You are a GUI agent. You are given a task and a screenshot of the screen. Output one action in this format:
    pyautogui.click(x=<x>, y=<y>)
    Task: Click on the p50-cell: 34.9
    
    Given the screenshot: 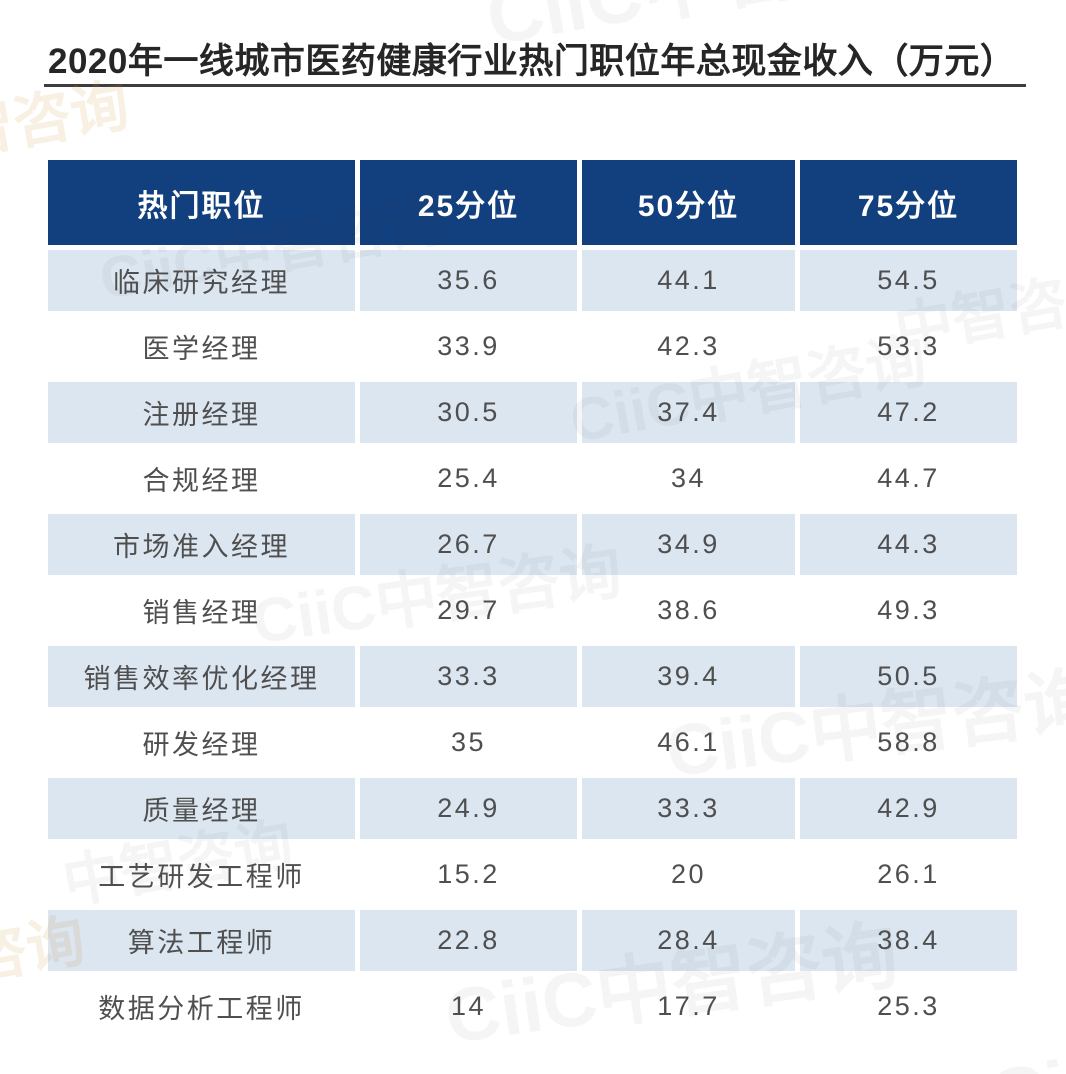 What is the action you would take?
    pyautogui.click(x=688, y=544)
    